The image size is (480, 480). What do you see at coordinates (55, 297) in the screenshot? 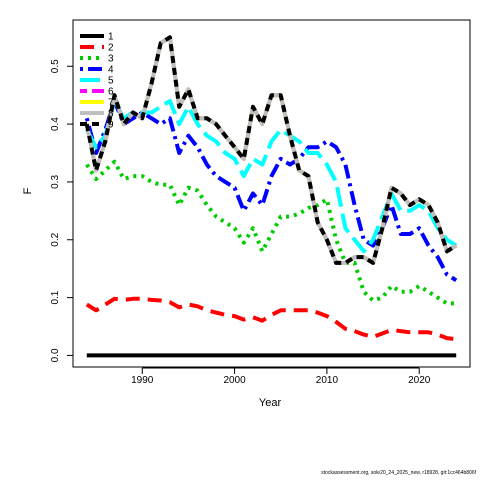
I see `y-tick-label: 0.1` at bounding box center [55, 297].